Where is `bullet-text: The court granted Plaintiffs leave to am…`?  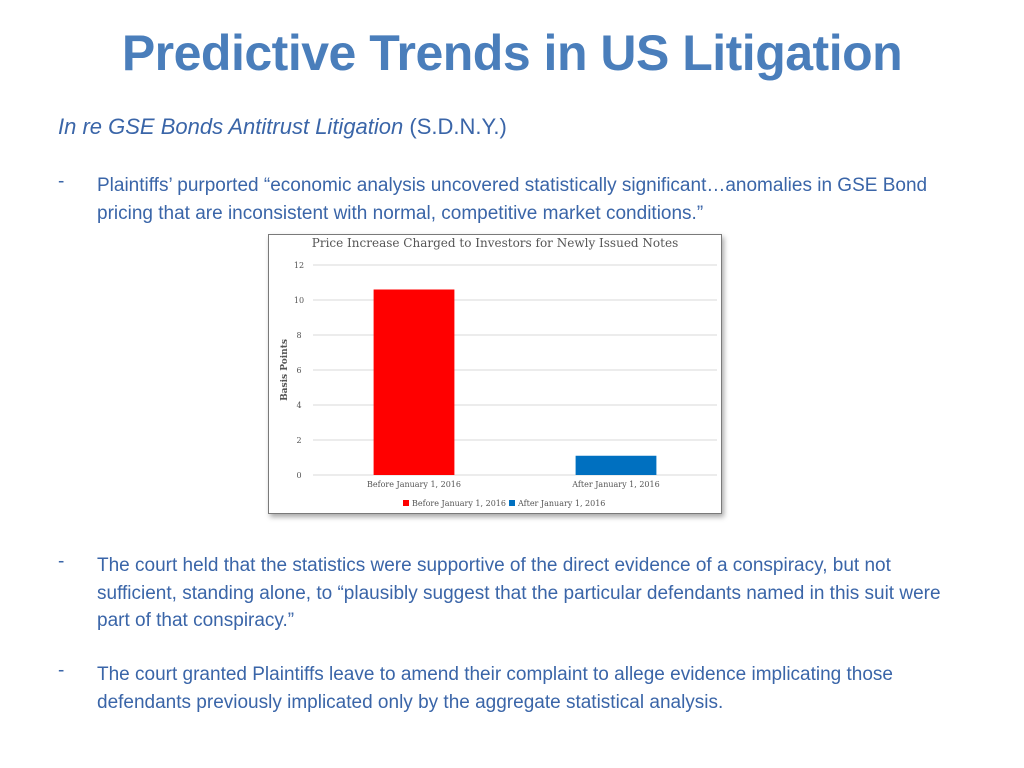 bullet-text: The court granted Plaintiffs leave to am… is located at coordinates (495, 688).